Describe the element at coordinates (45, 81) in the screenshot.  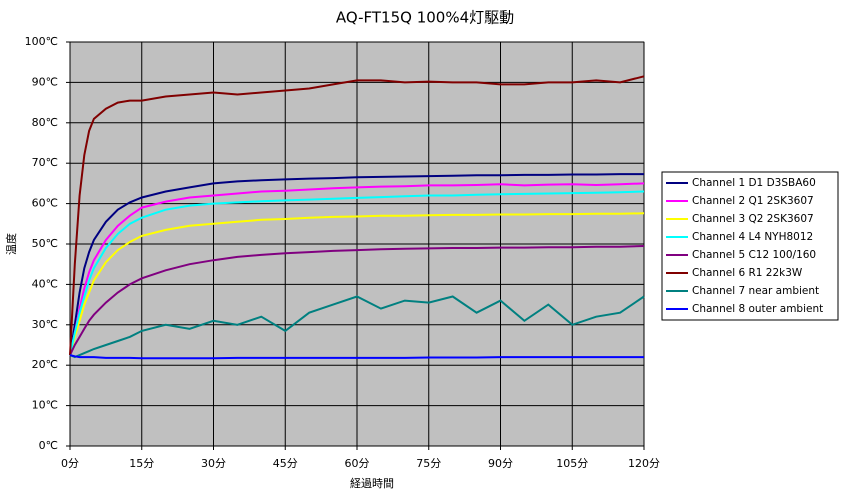
I see `y-tick-label: 90℃` at that location.